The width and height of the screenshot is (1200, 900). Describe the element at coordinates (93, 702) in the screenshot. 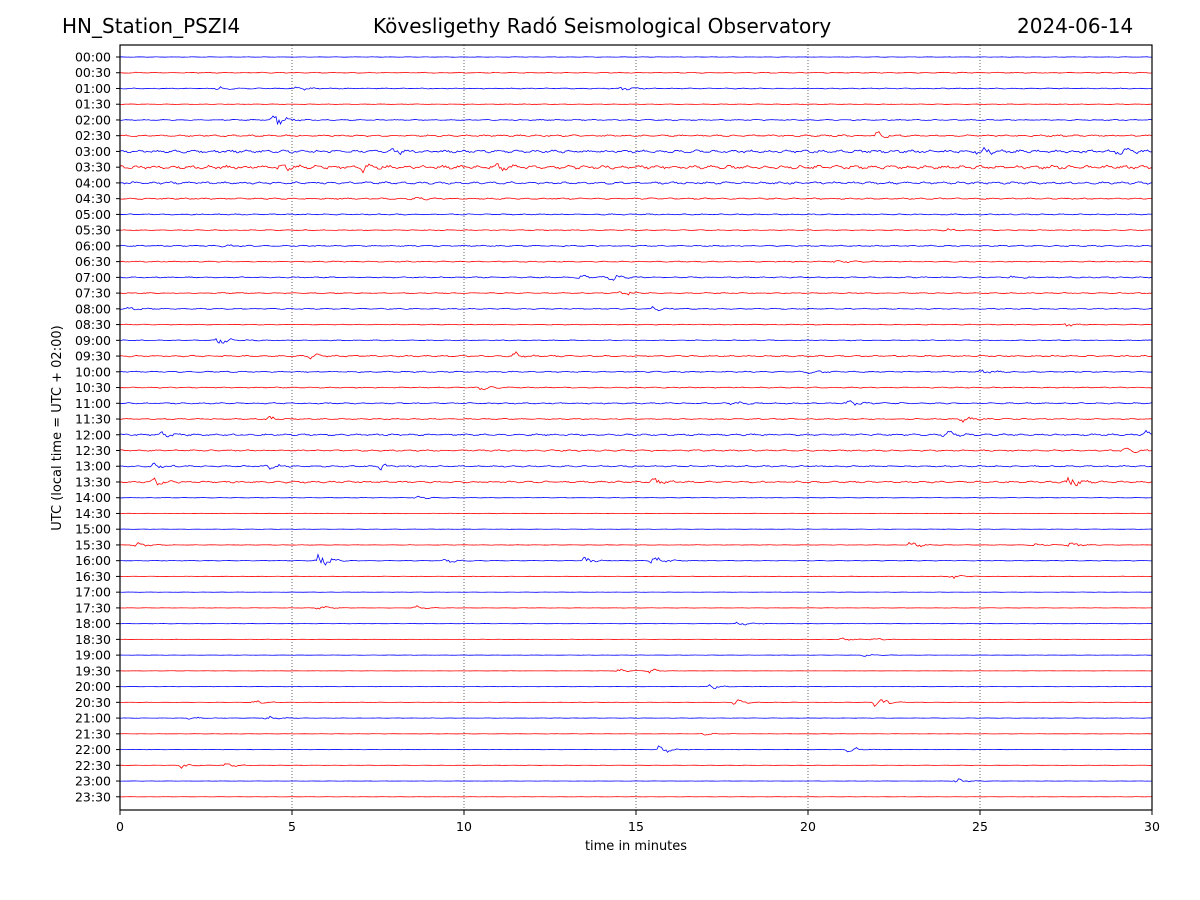

I see `y-tick-label: 20:30` at that location.